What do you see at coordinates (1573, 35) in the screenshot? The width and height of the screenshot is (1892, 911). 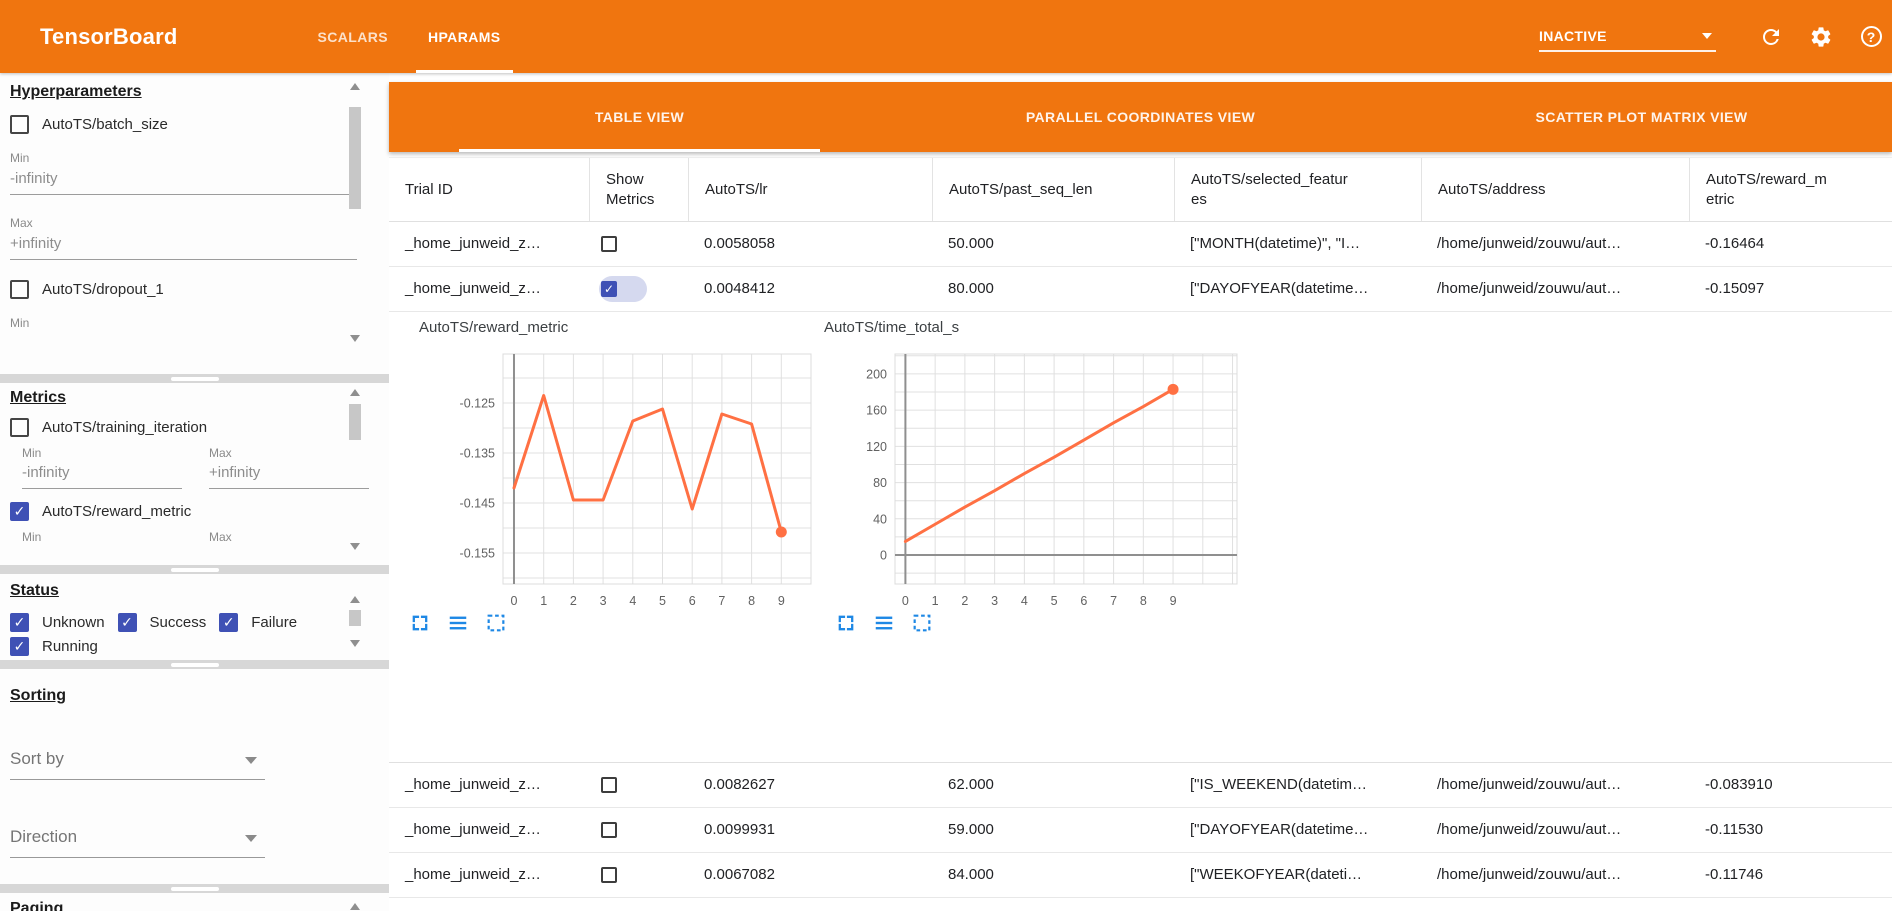 I see `status-dropdown-value: INACTIVE` at bounding box center [1573, 35].